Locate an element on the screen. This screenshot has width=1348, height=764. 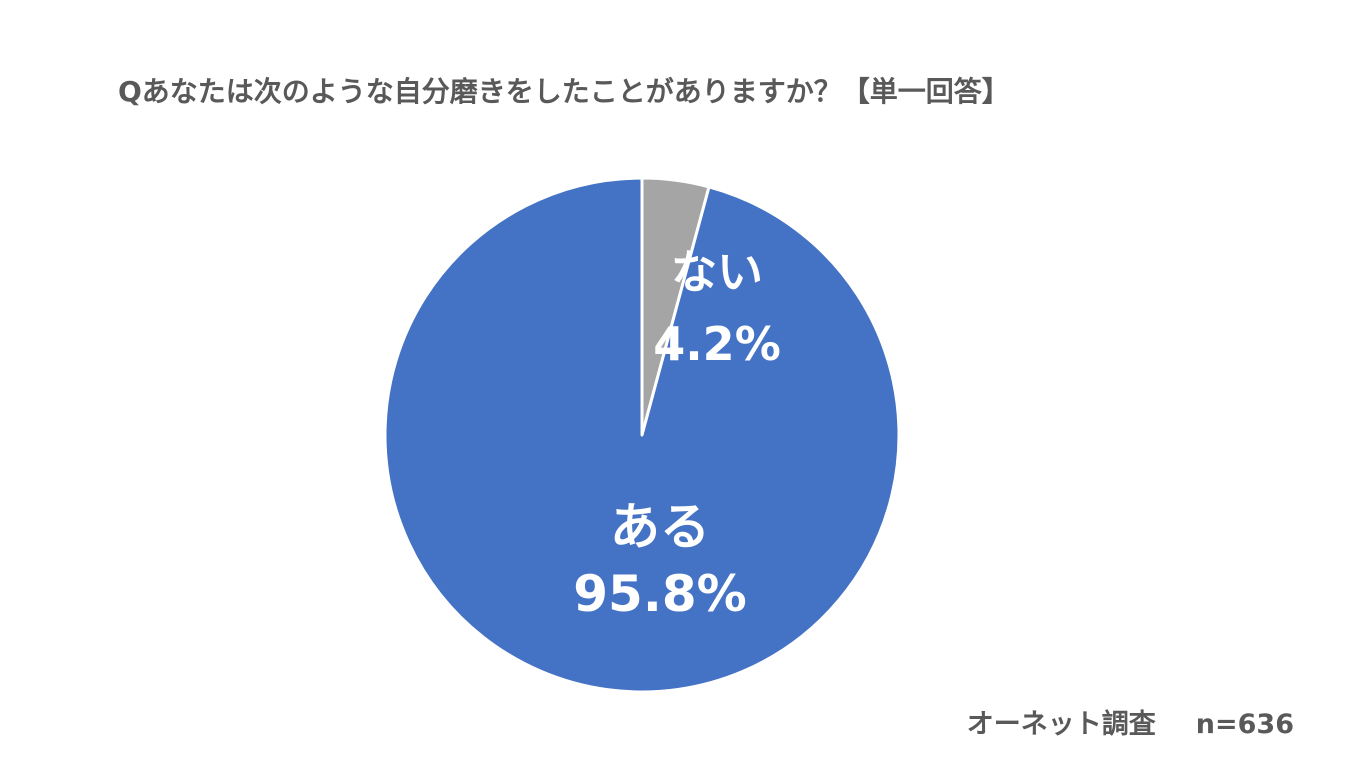
slice-value-label: 95.8% is located at coordinates (659, 594).